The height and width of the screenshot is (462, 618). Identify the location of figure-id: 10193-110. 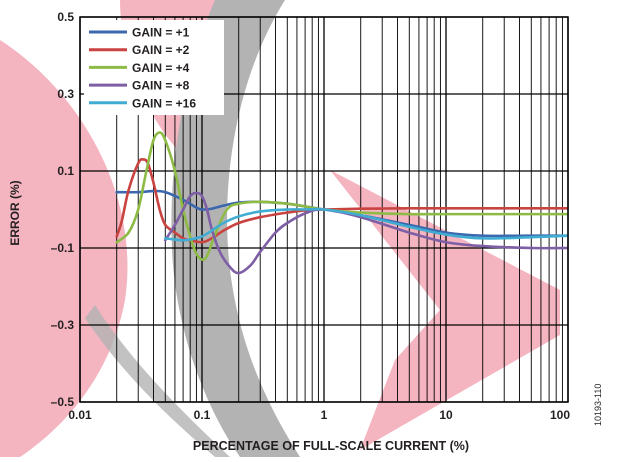
(598, 405).